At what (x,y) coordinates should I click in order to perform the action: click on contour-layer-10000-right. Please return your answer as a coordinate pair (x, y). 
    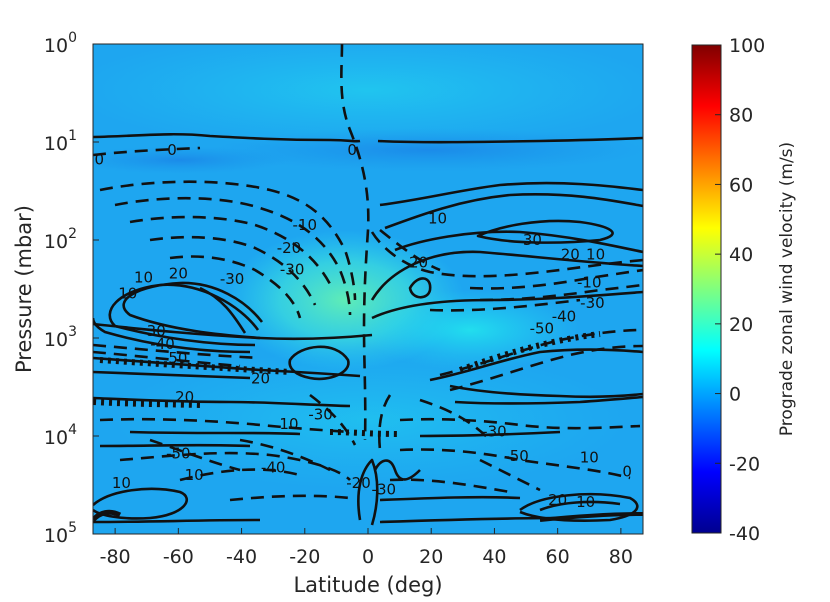
    Looking at the image, I should click on (490, 434).